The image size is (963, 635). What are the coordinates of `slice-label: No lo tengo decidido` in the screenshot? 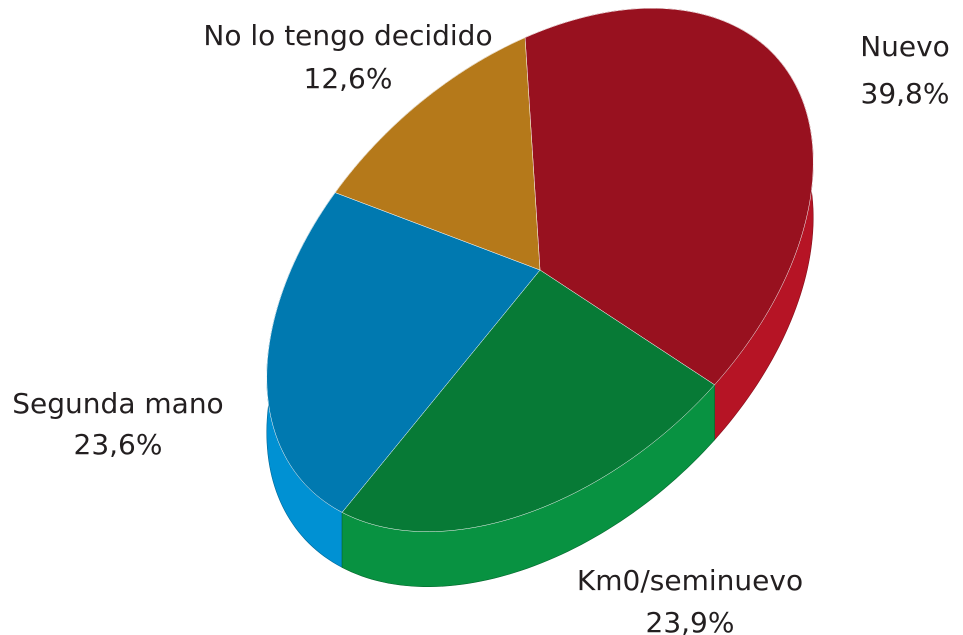 It's located at (347, 35).